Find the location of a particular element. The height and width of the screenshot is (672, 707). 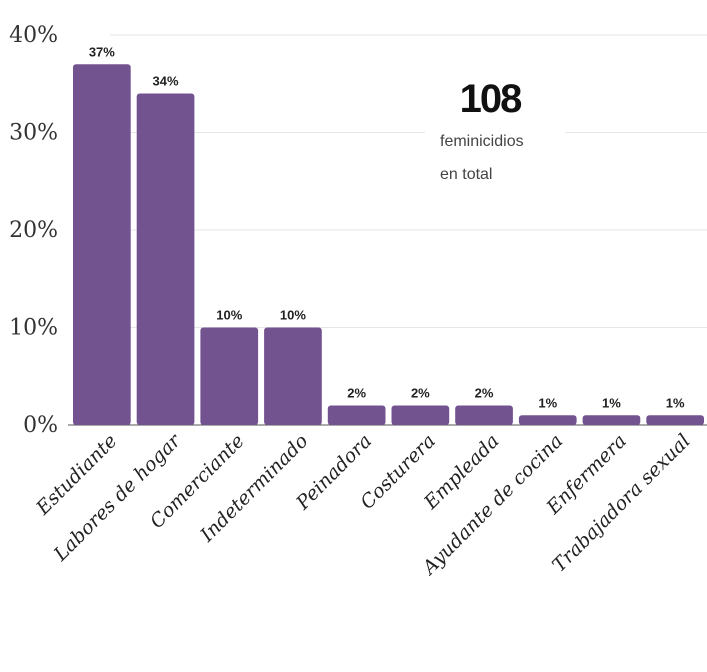

annotation-background is located at coordinates (495, 128).